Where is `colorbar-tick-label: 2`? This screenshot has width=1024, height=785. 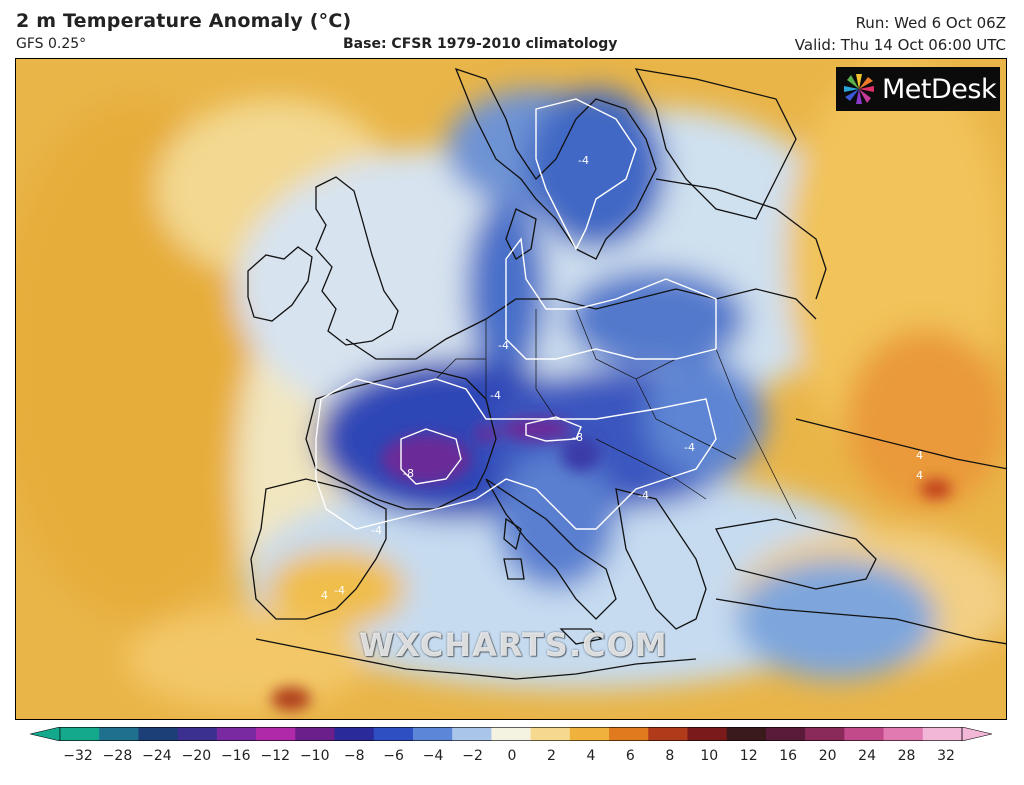
colorbar-tick-label: 2 is located at coordinates (551, 756).